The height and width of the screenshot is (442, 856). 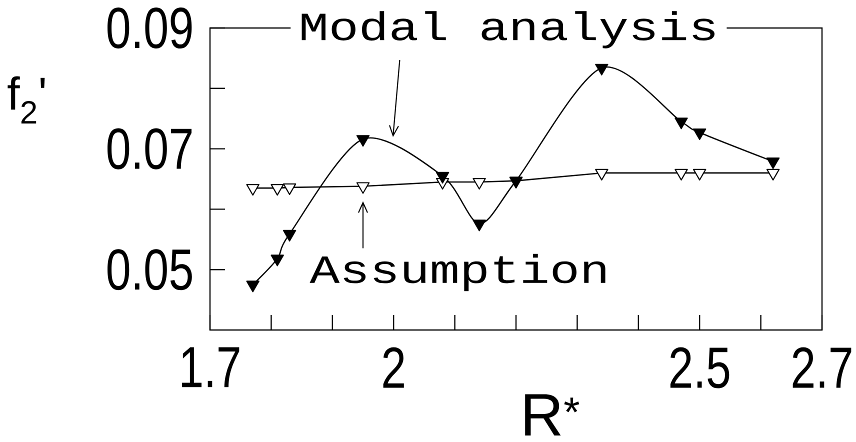 What do you see at coordinates (211, 367) in the screenshot?
I see `x-tick-label: 1.7` at bounding box center [211, 367].